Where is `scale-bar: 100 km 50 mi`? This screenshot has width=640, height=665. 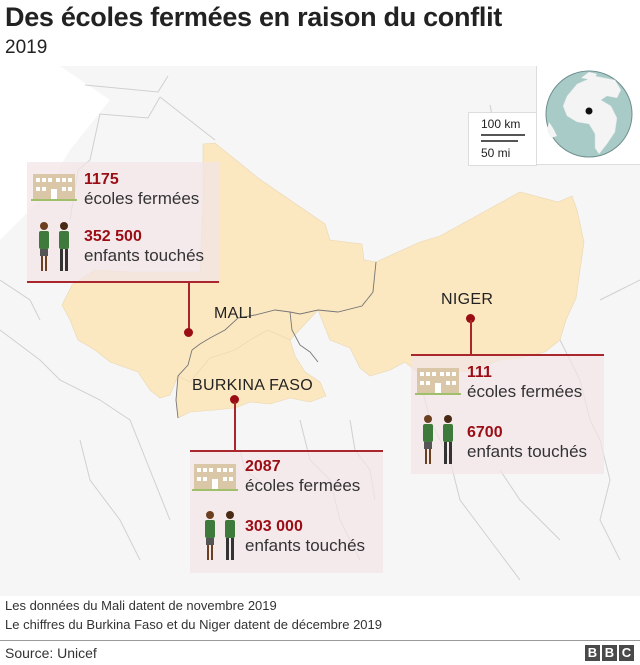
scale-bar: 100 km 50 mi is located at coordinates (502, 139).